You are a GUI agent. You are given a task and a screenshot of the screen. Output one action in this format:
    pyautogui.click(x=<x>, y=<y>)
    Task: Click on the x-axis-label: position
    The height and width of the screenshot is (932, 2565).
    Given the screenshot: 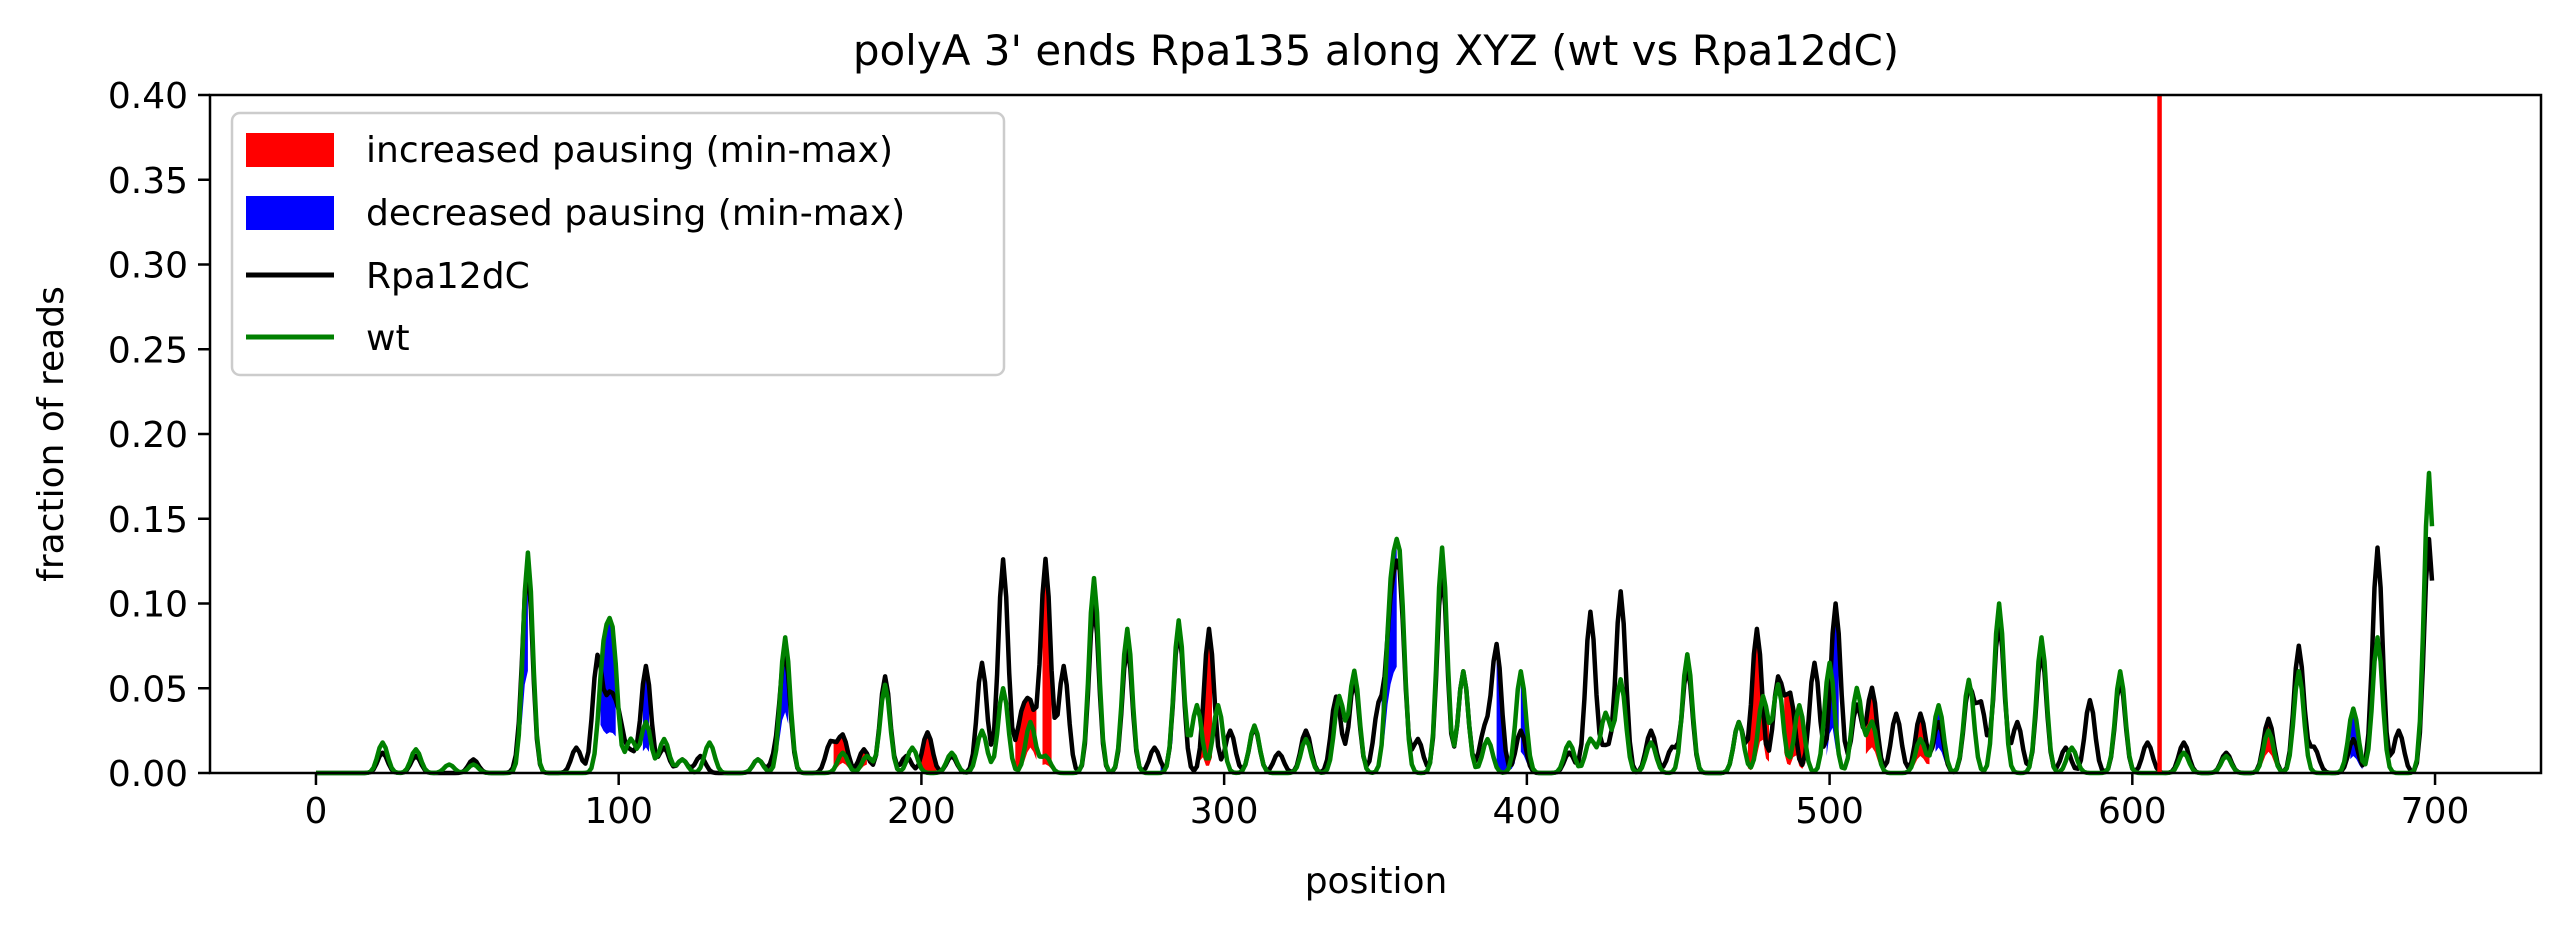 What is the action you would take?
    pyautogui.click(x=1376, y=881)
    